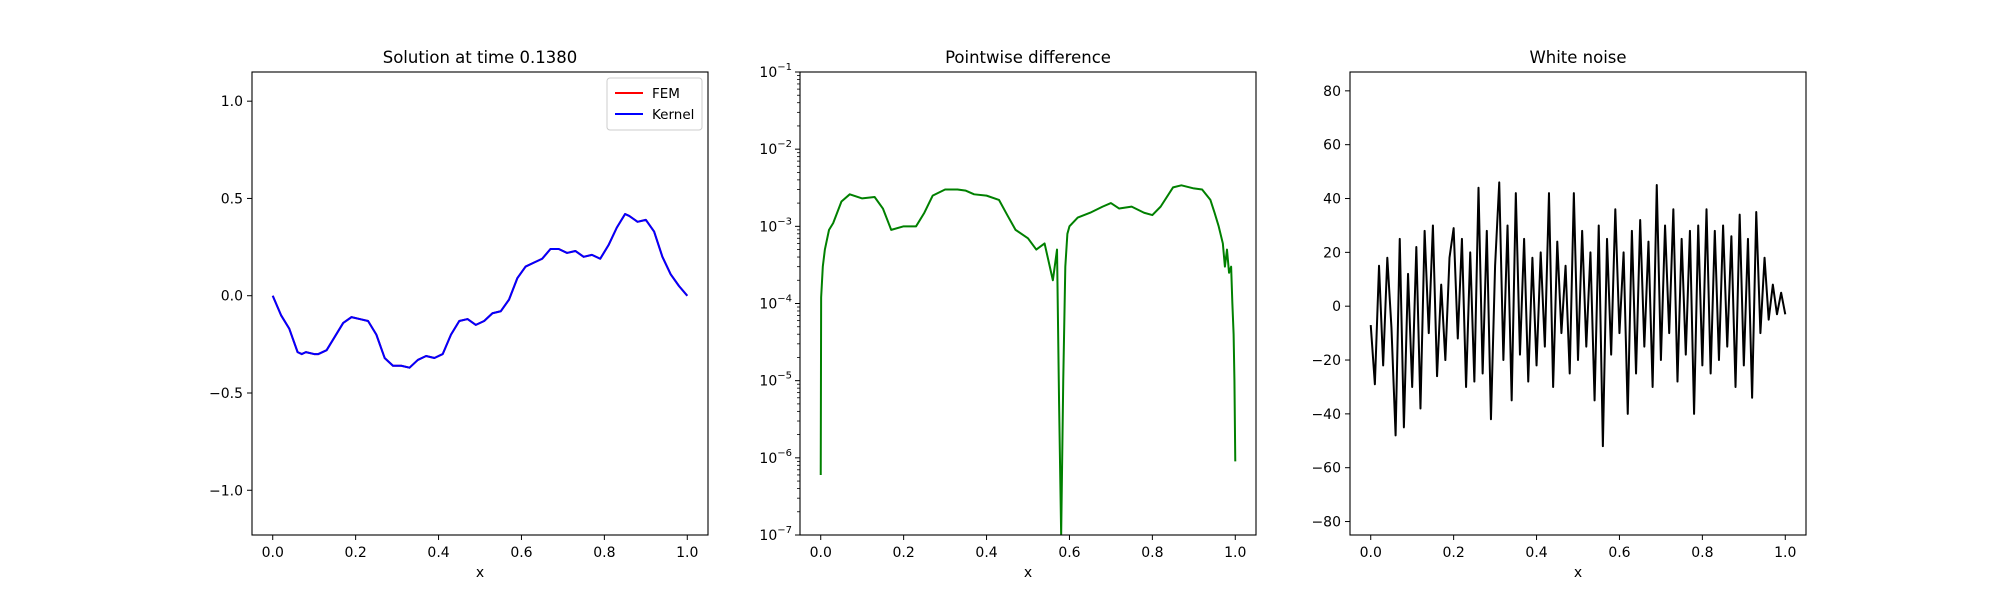  I want to click on y-tick-label: 10⁻⁵, so click(775, 380).